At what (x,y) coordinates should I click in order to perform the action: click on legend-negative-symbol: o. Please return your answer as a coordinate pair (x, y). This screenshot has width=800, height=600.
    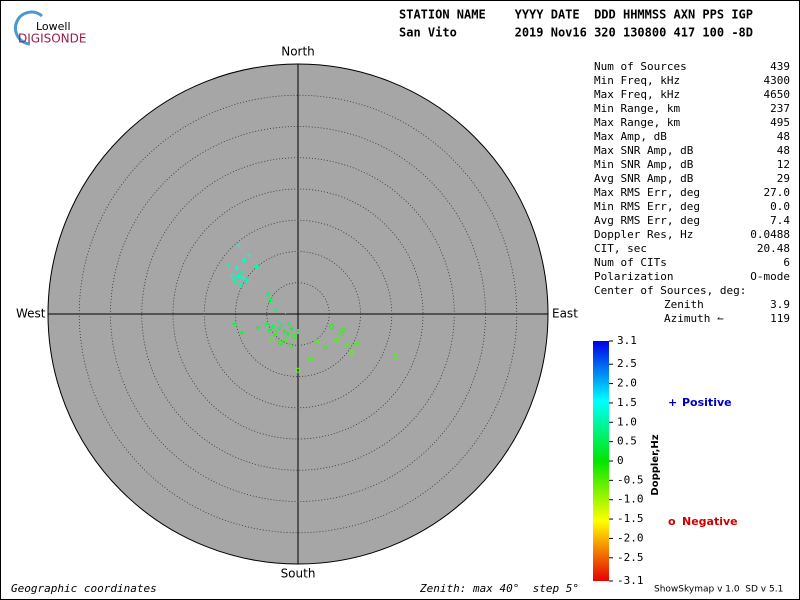
    Looking at the image, I should click on (672, 521).